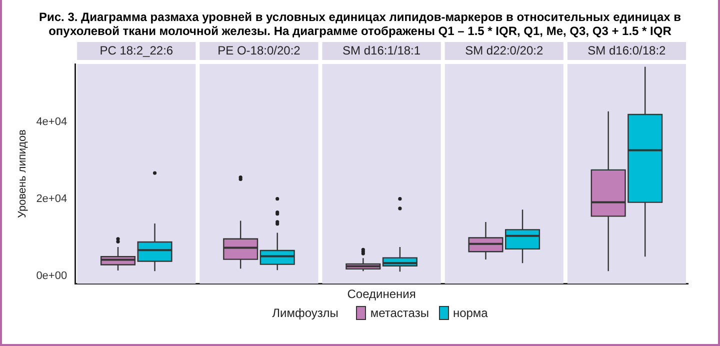  I want to click on legend-label: метастазы, so click(399, 313).